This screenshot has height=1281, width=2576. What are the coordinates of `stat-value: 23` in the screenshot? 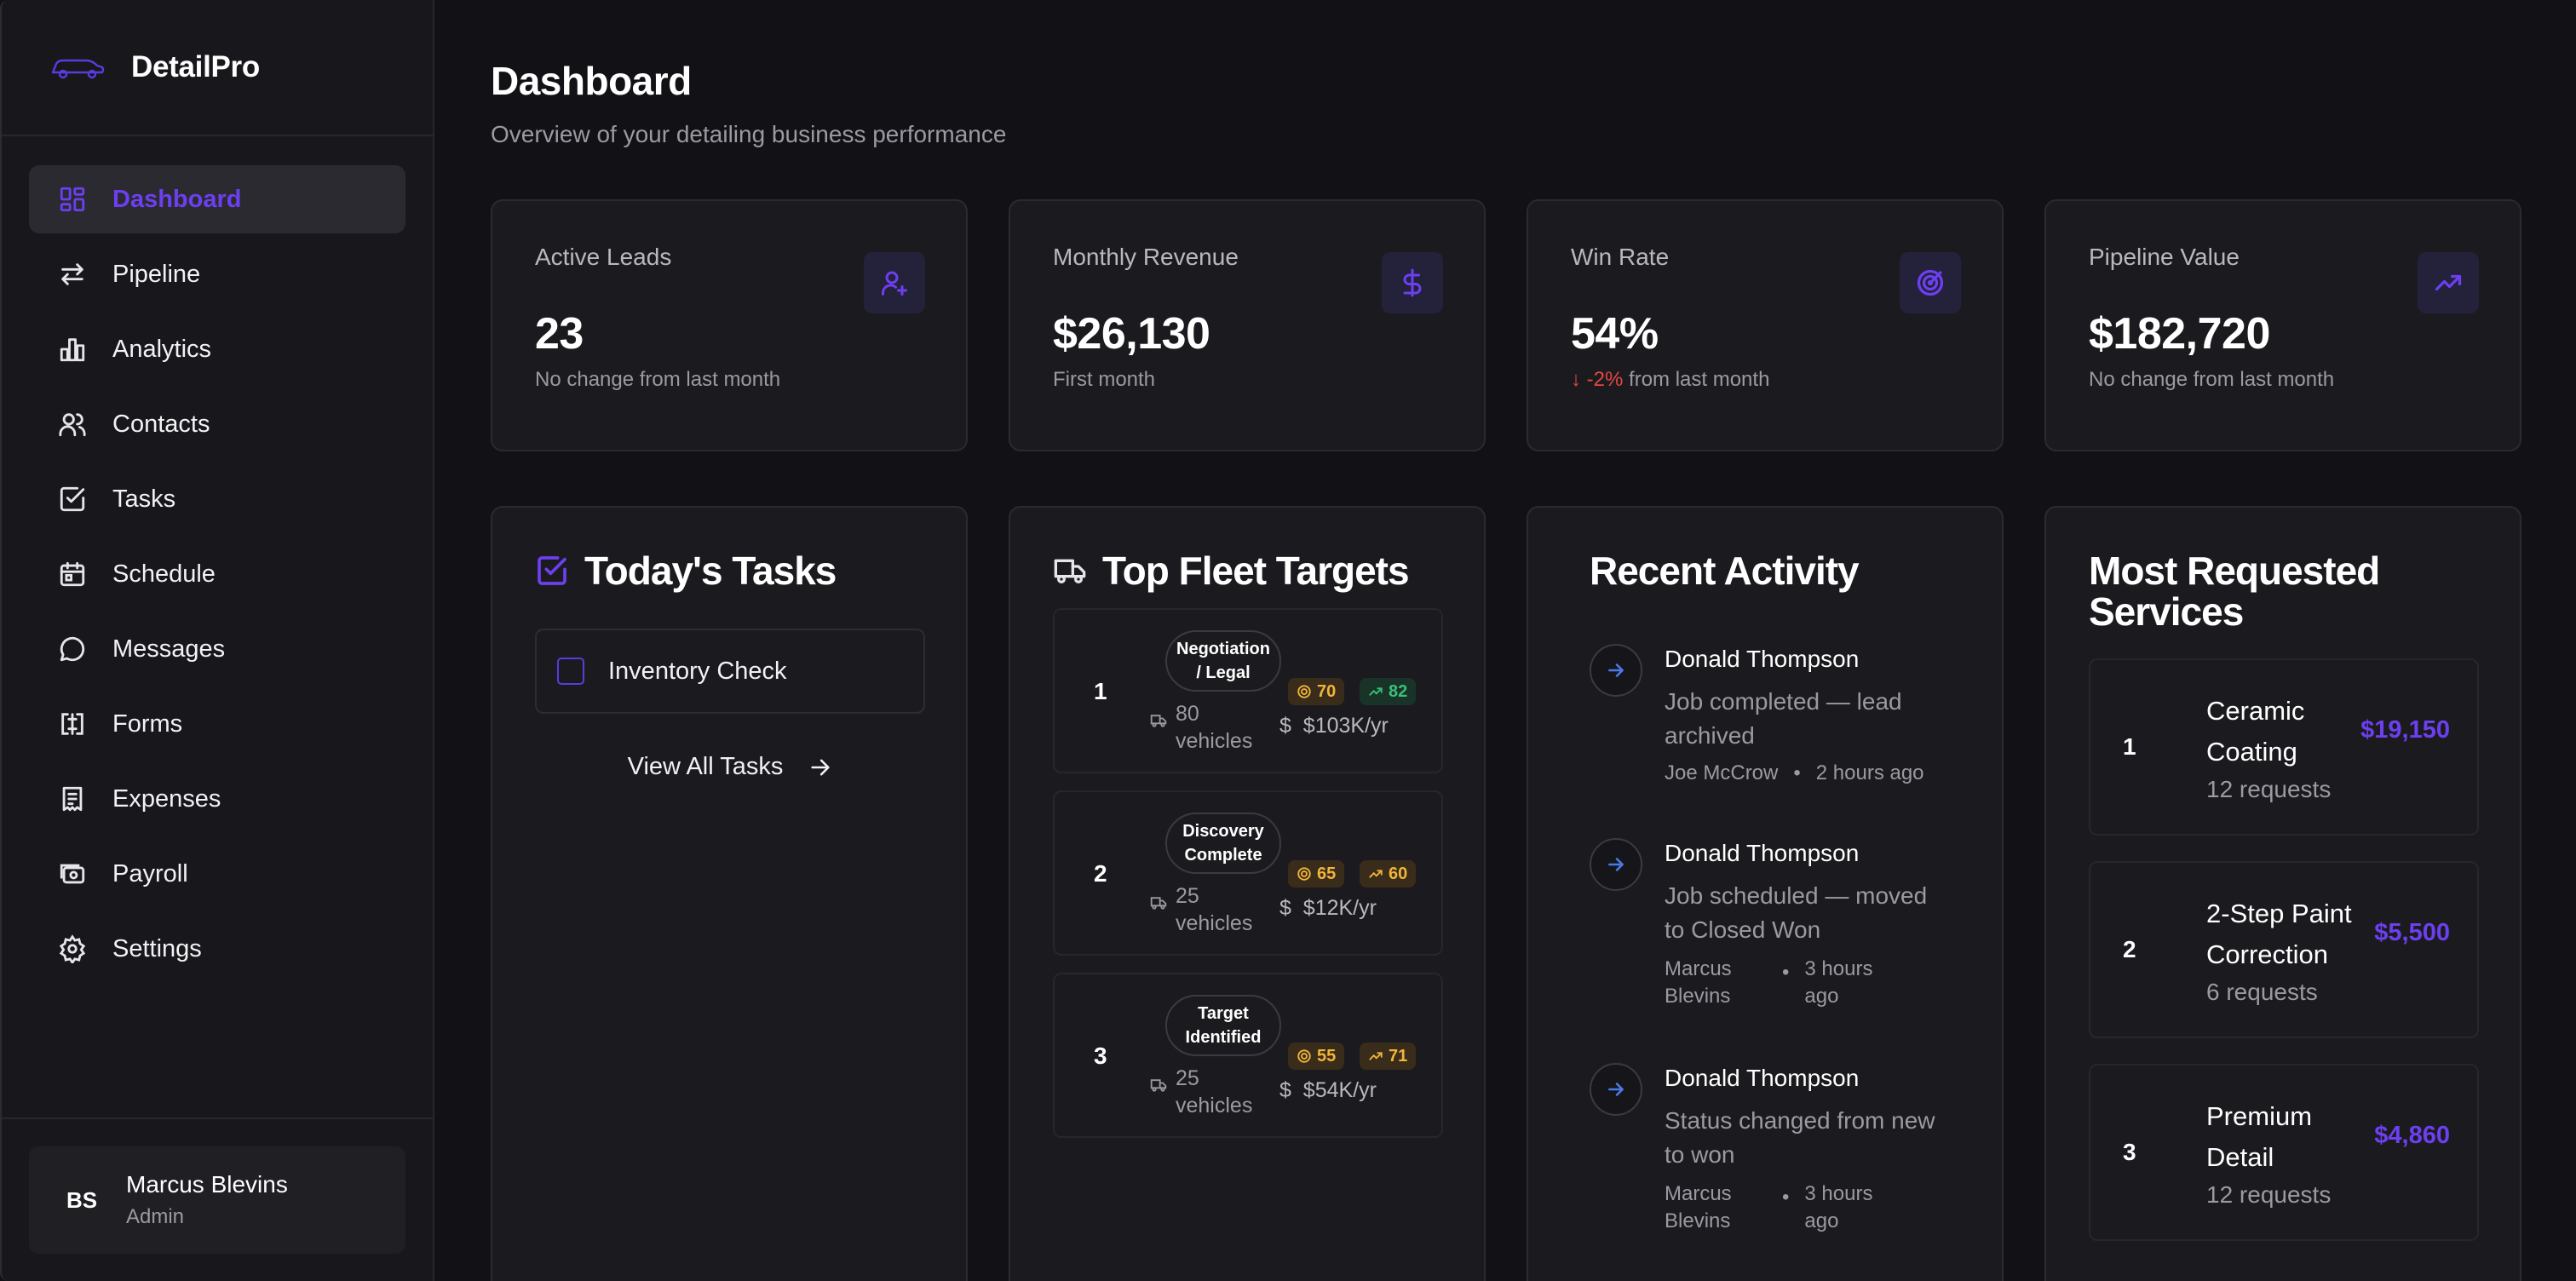 It's located at (559, 334).